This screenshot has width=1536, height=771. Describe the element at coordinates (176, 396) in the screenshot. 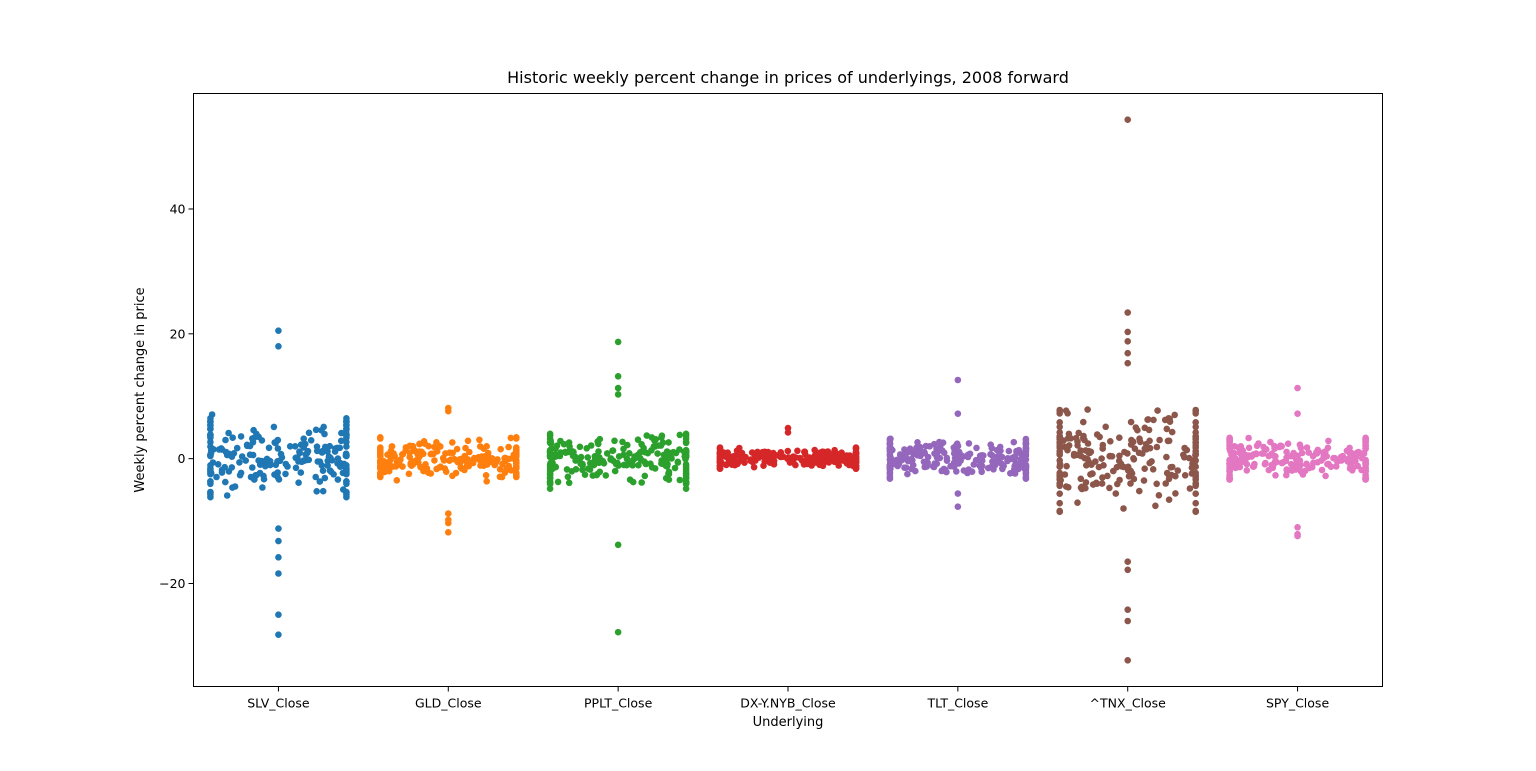

I see `y-axis-ticks: −20 0 20 40` at that location.